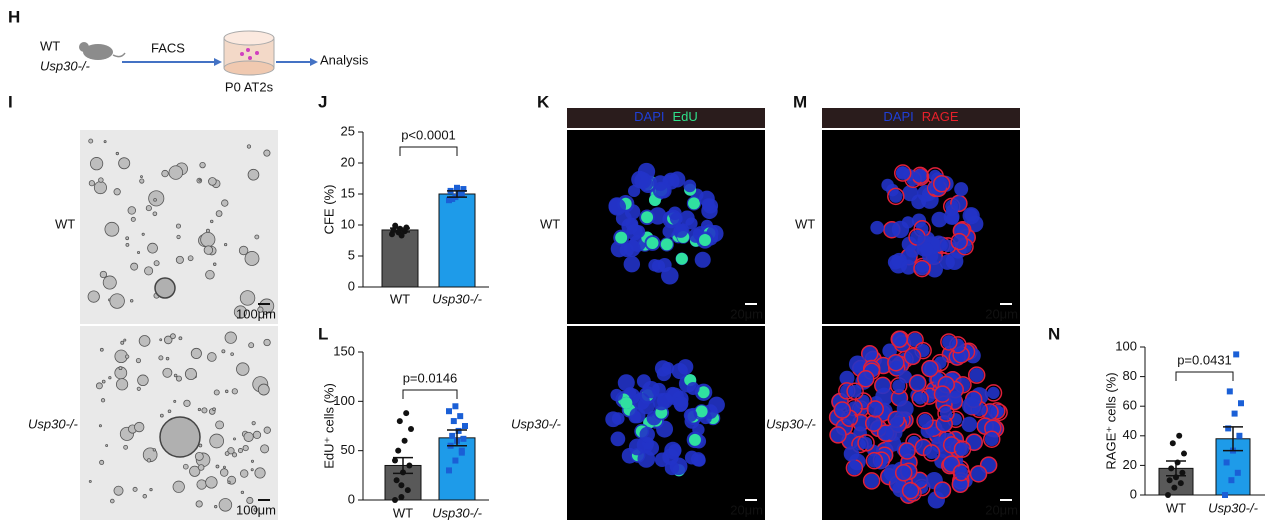 The image size is (1269, 530). What do you see at coordinates (805, 223) in the screenshot?
I see `row-label: WT` at bounding box center [805, 223].